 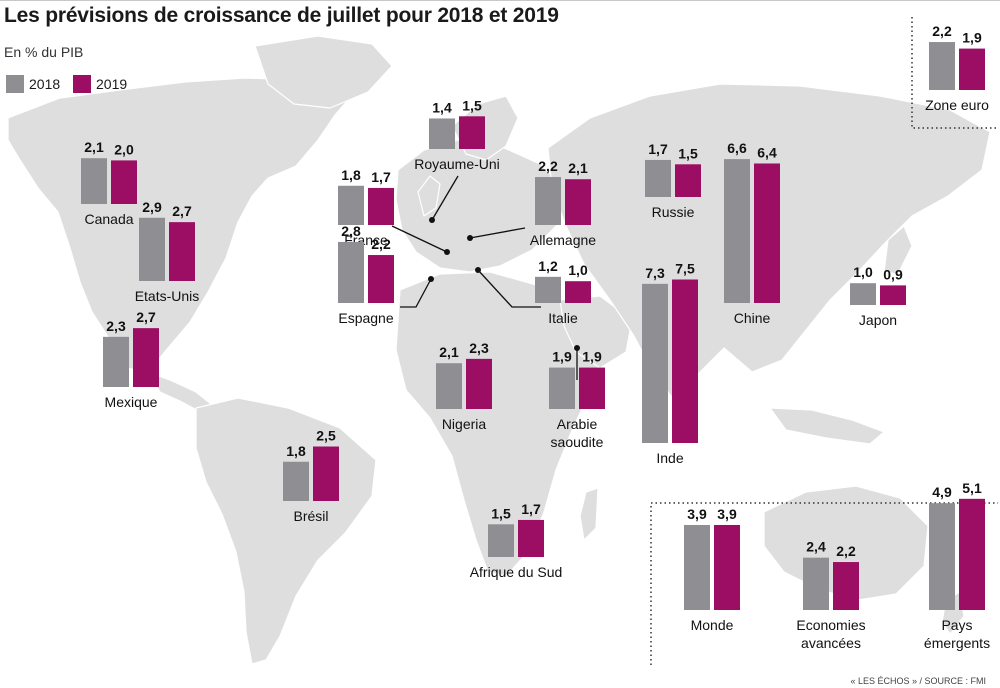 What do you see at coordinates (563, 203) in the screenshot?
I see `bar-group-allemagne: 2,2 2,1 Allemagne` at bounding box center [563, 203].